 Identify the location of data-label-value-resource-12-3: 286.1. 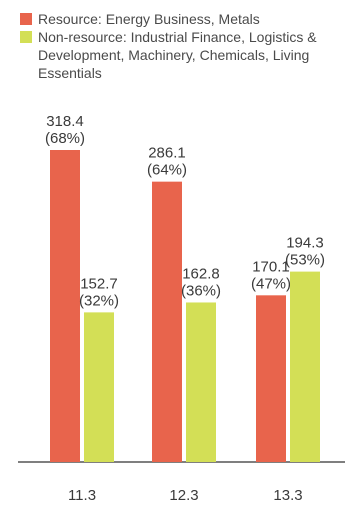
(167, 153).